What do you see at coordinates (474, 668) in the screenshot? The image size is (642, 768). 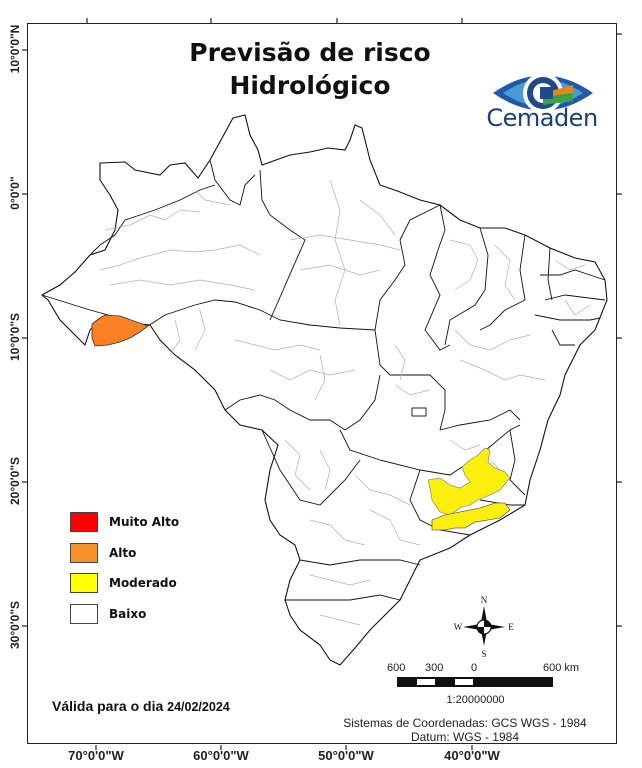 I see `scale-tick-0: 0` at bounding box center [474, 668].